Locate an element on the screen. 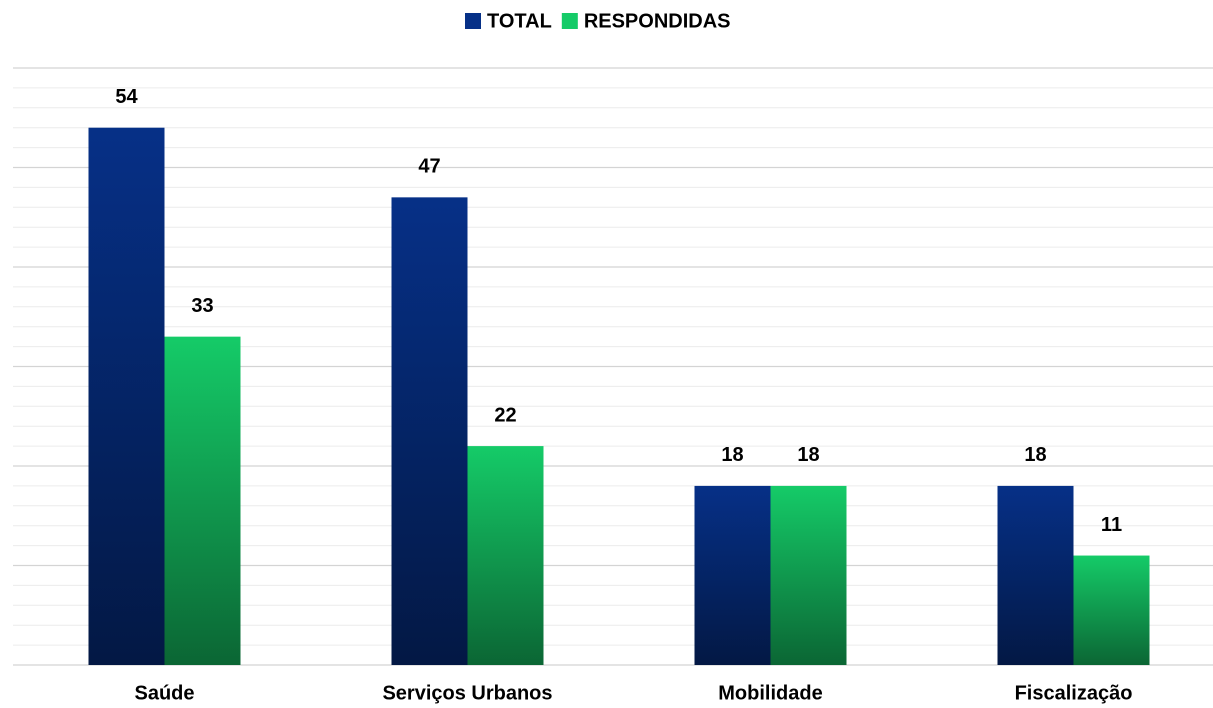 This screenshot has width=1213, height=708. x-tick-label: Mobilidade is located at coordinates (770, 693).